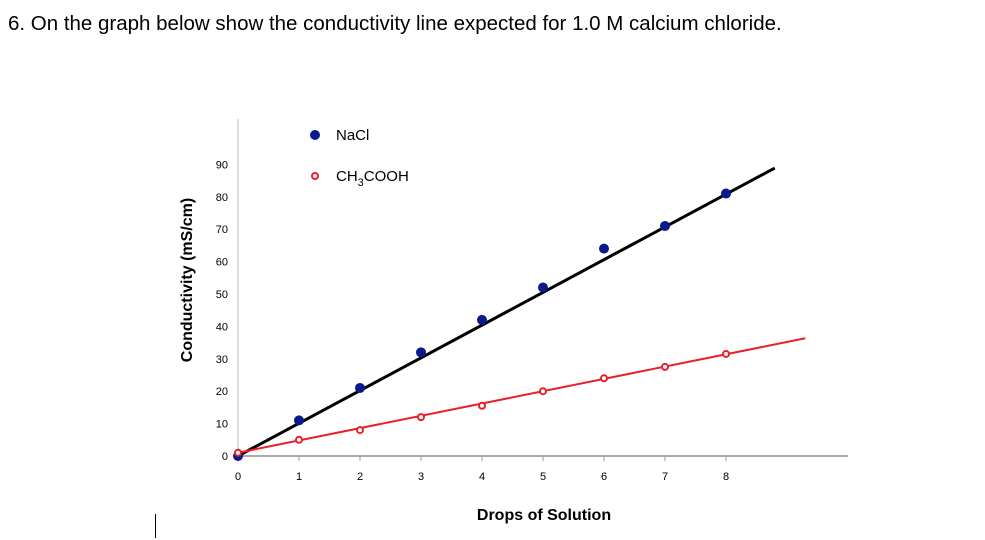 The image size is (985, 540). I want to click on x-tick-label: 0, so click(238, 477).